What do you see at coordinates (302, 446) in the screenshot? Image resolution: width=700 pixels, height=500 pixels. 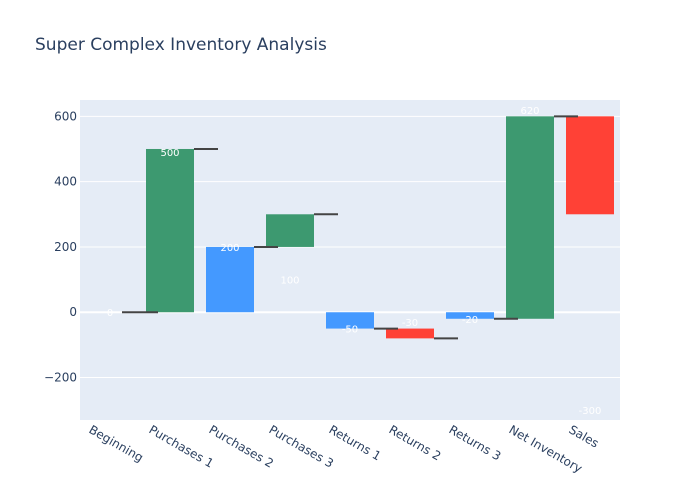 I see `x-tick-label-3: Purchases 3` at bounding box center [302, 446].